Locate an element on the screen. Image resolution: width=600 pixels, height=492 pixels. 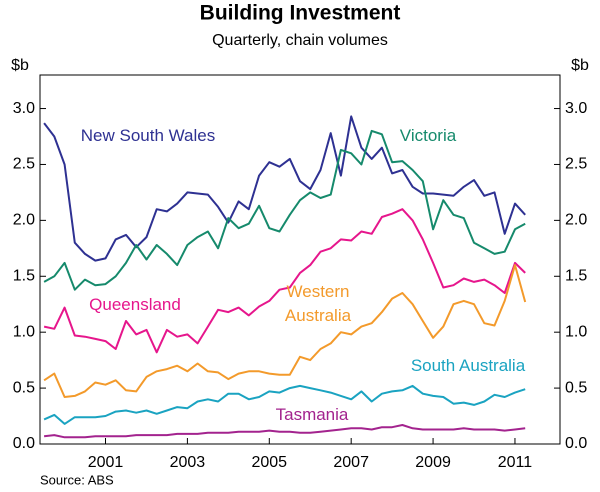
x-tick-label: 2003 is located at coordinates (188, 462).